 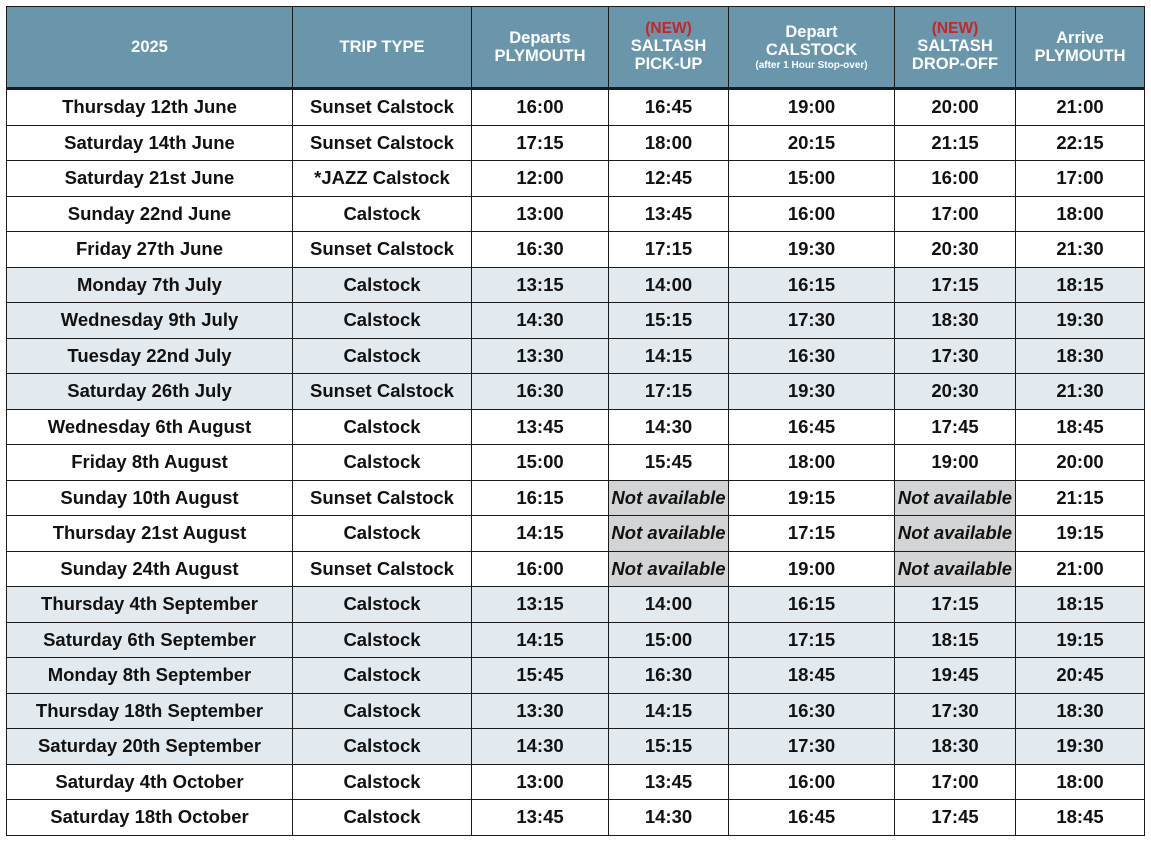 What do you see at coordinates (149, 284) in the screenshot?
I see `date-cell: Monday 7th July` at bounding box center [149, 284].